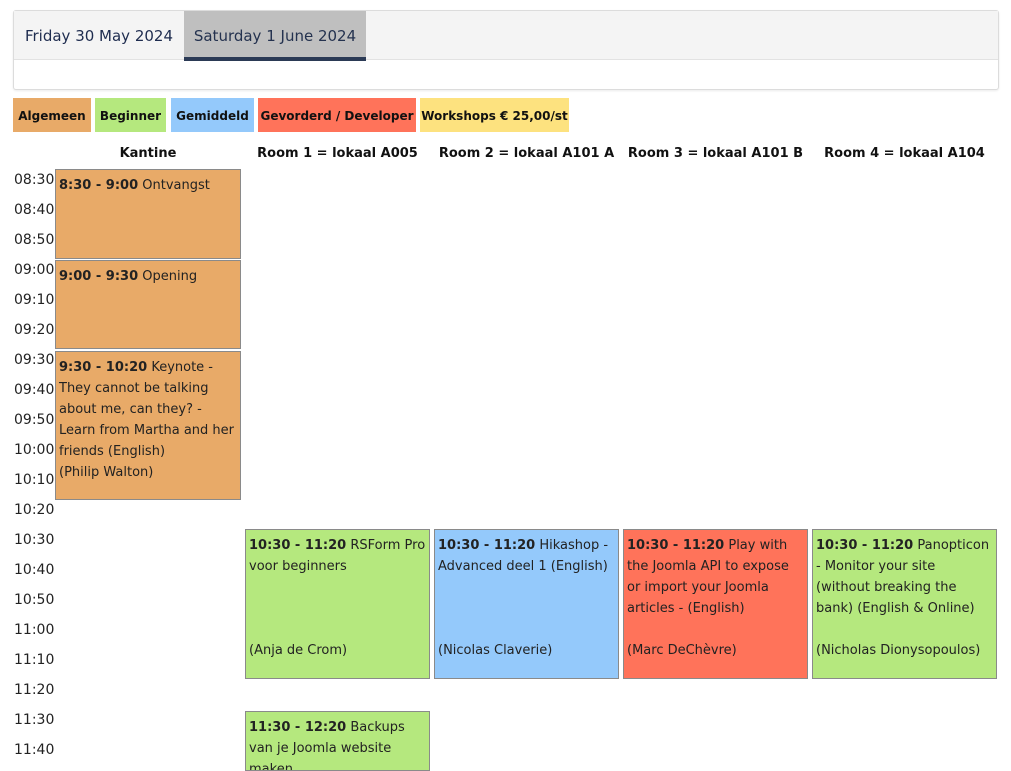 This screenshot has width=1011, height=771. Describe the element at coordinates (99, 36) in the screenshot. I see `tab-friday: Friday 30 May 2024` at that location.